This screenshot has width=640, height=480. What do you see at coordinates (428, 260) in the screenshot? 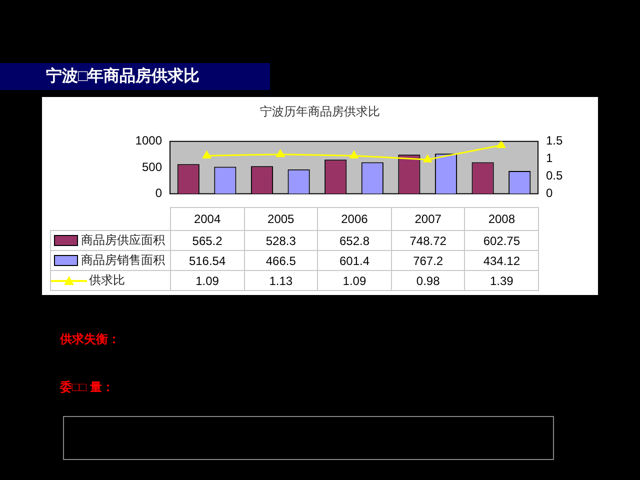
I see `data-label: 767.2` at bounding box center [428, 260].